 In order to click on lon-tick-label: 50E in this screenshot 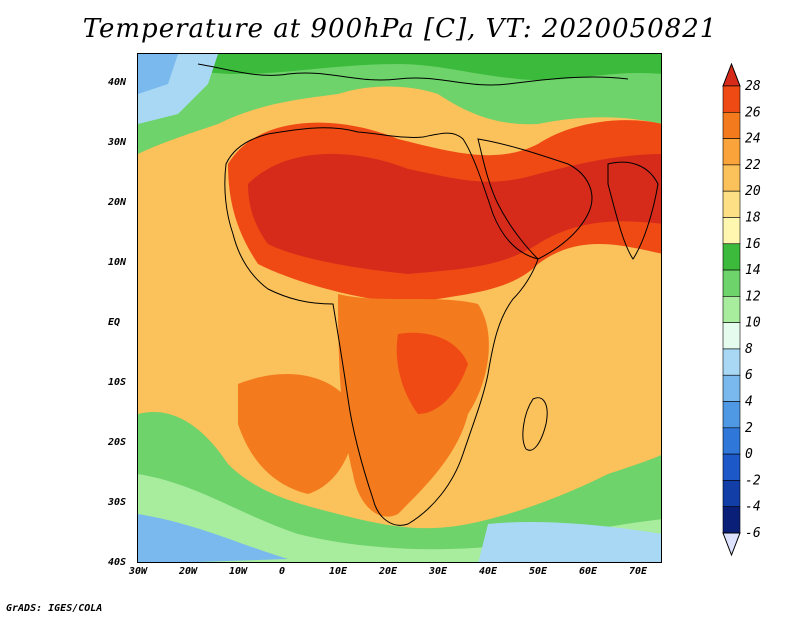, I will do `click(538, 571)`.